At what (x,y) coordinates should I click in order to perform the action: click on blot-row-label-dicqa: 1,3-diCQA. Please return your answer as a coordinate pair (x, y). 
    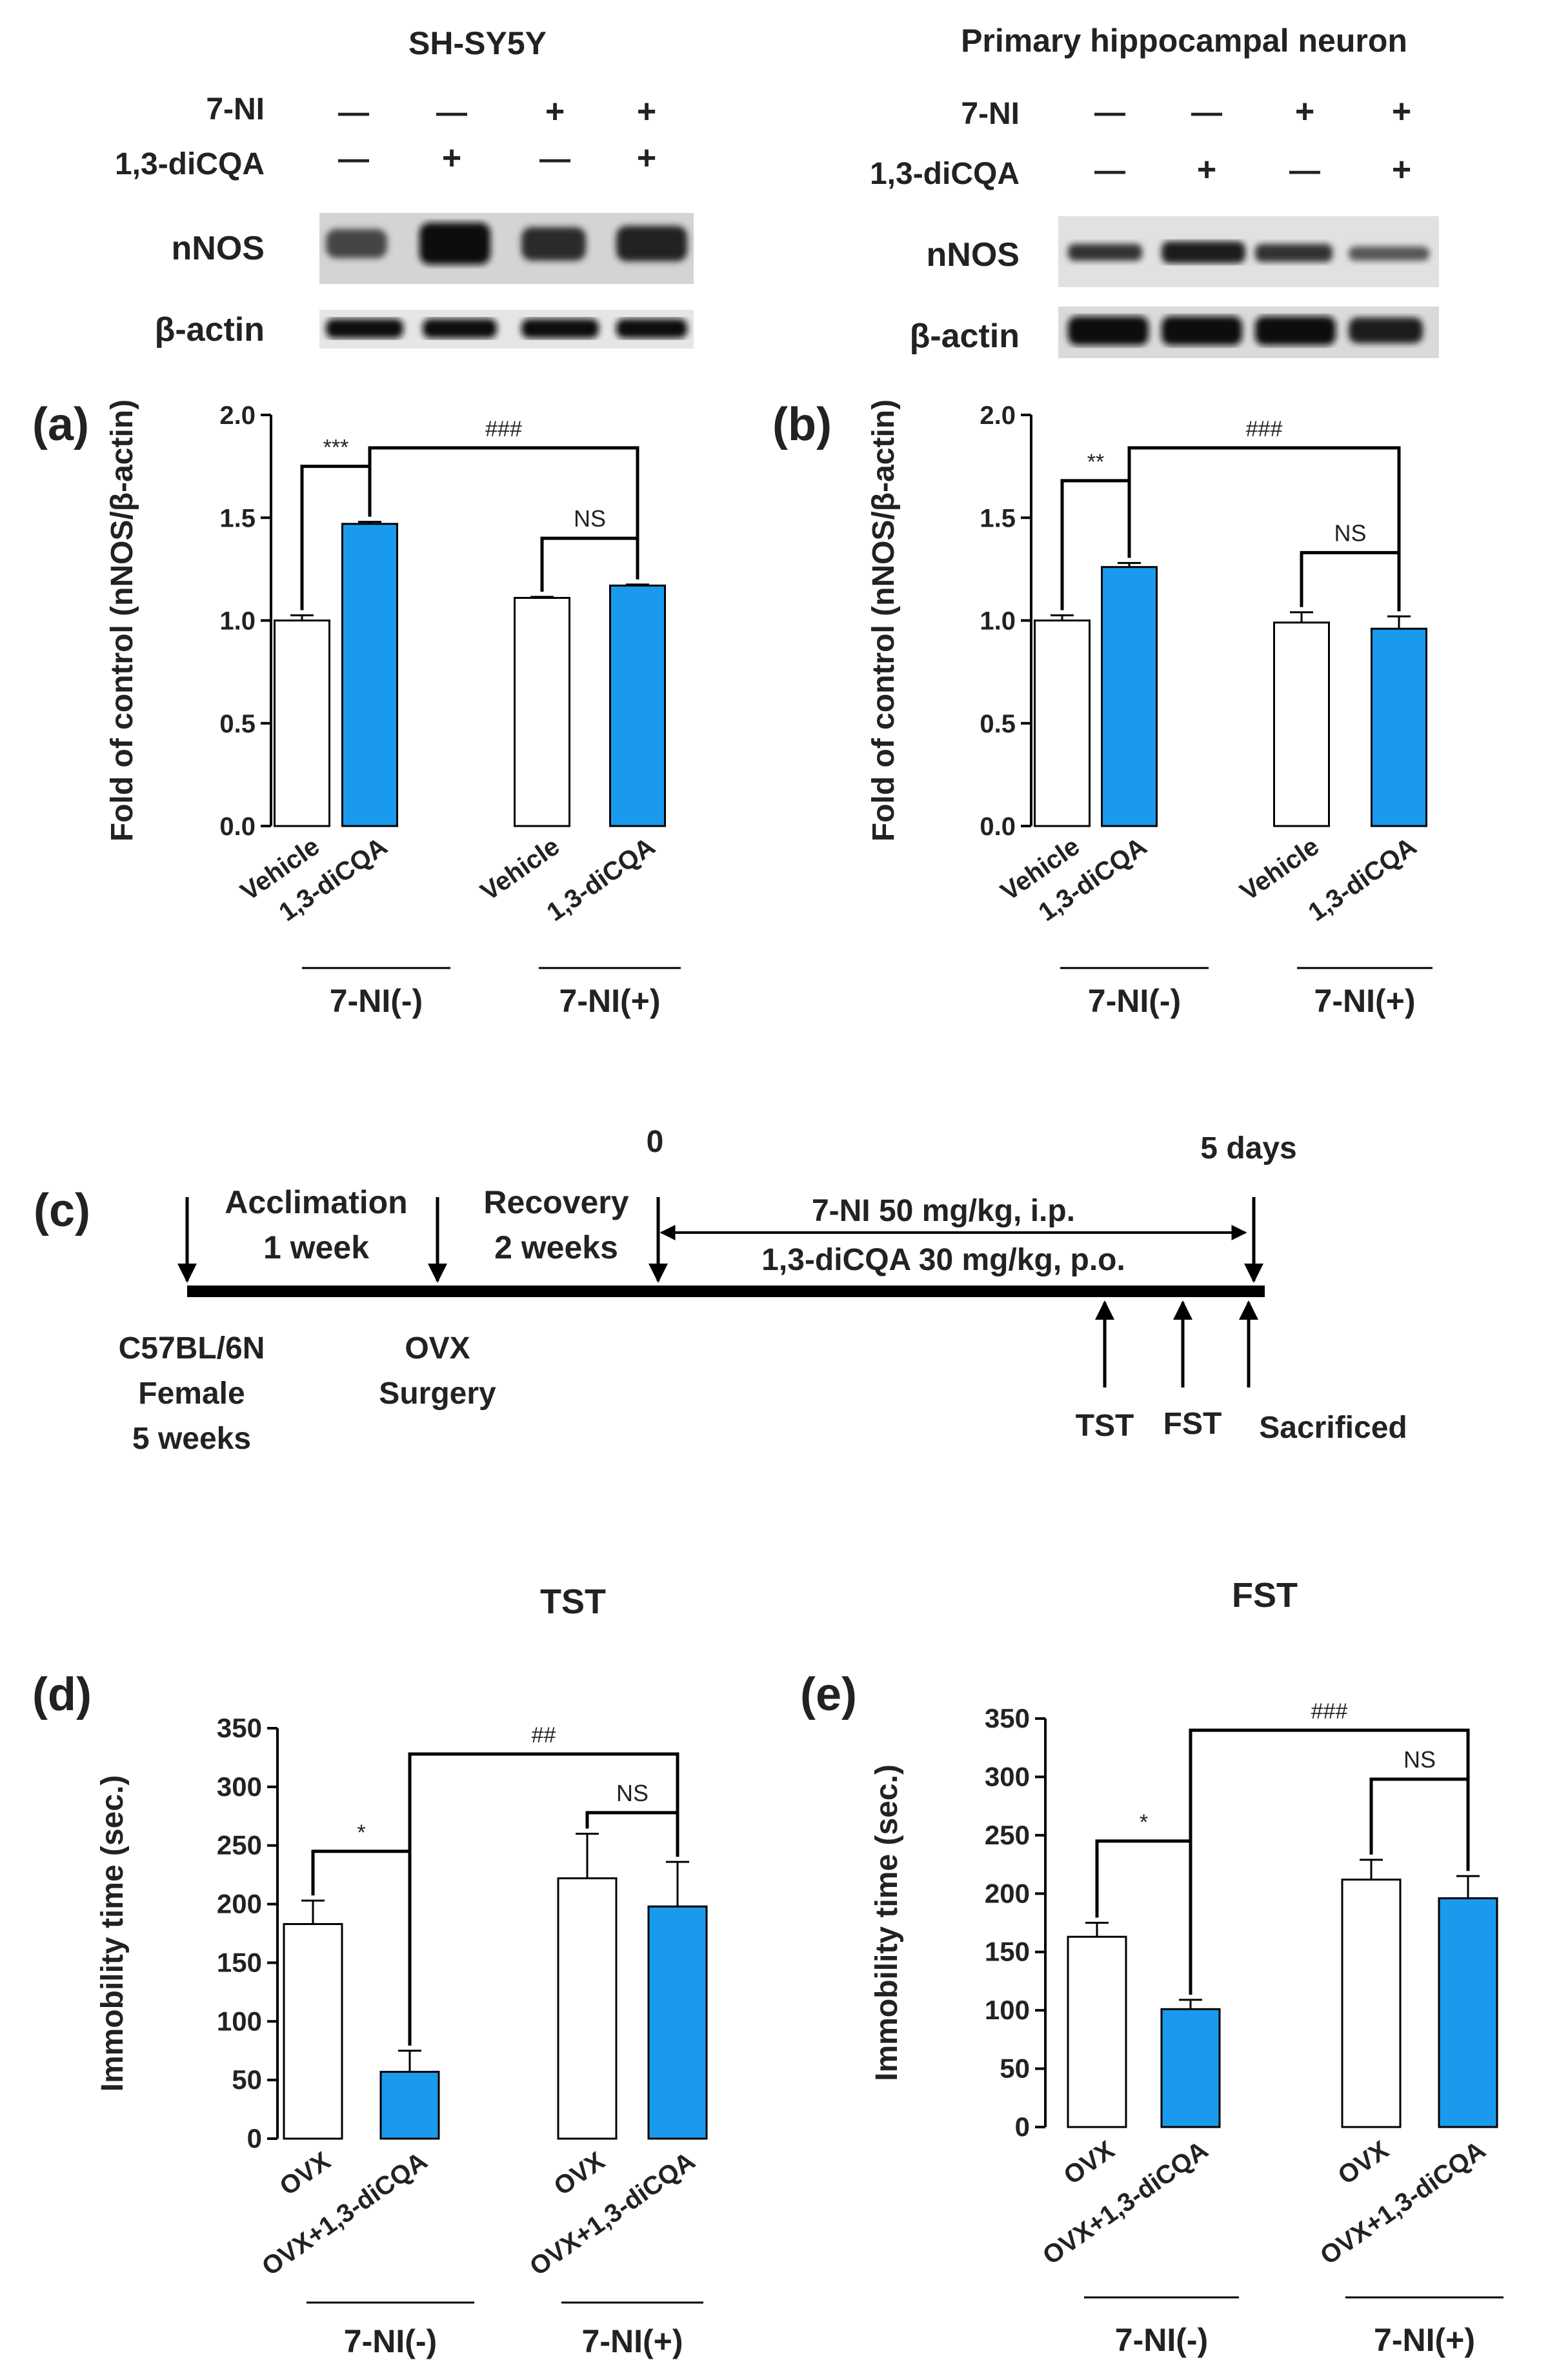
    Looking at the image, I should click on (945, 174).